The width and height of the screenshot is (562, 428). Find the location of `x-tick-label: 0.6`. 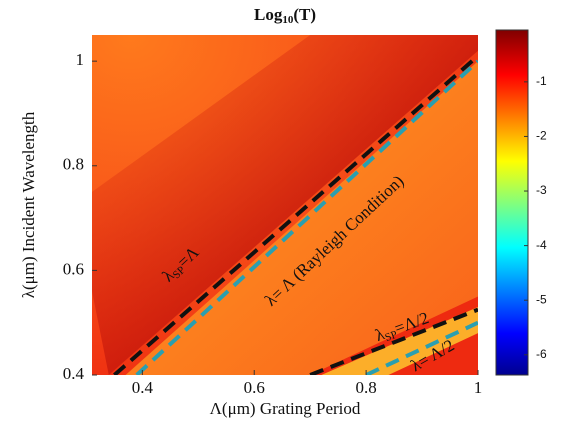

x-tick-label: 0.6 is located at coordinates (254, 387).